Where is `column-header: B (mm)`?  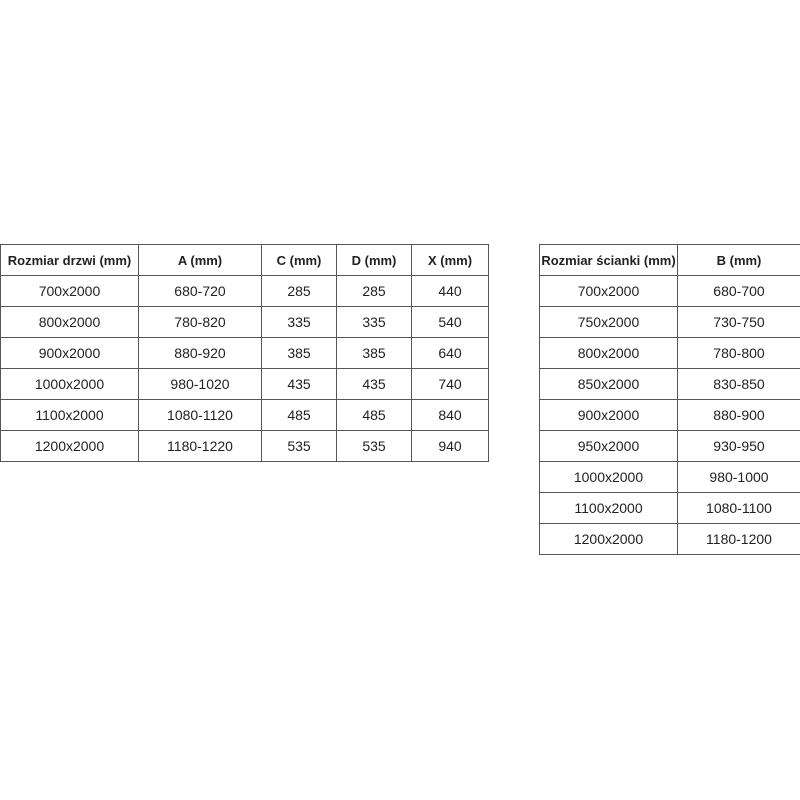 column-header: B (mm) is located at coordinates (738, 260).